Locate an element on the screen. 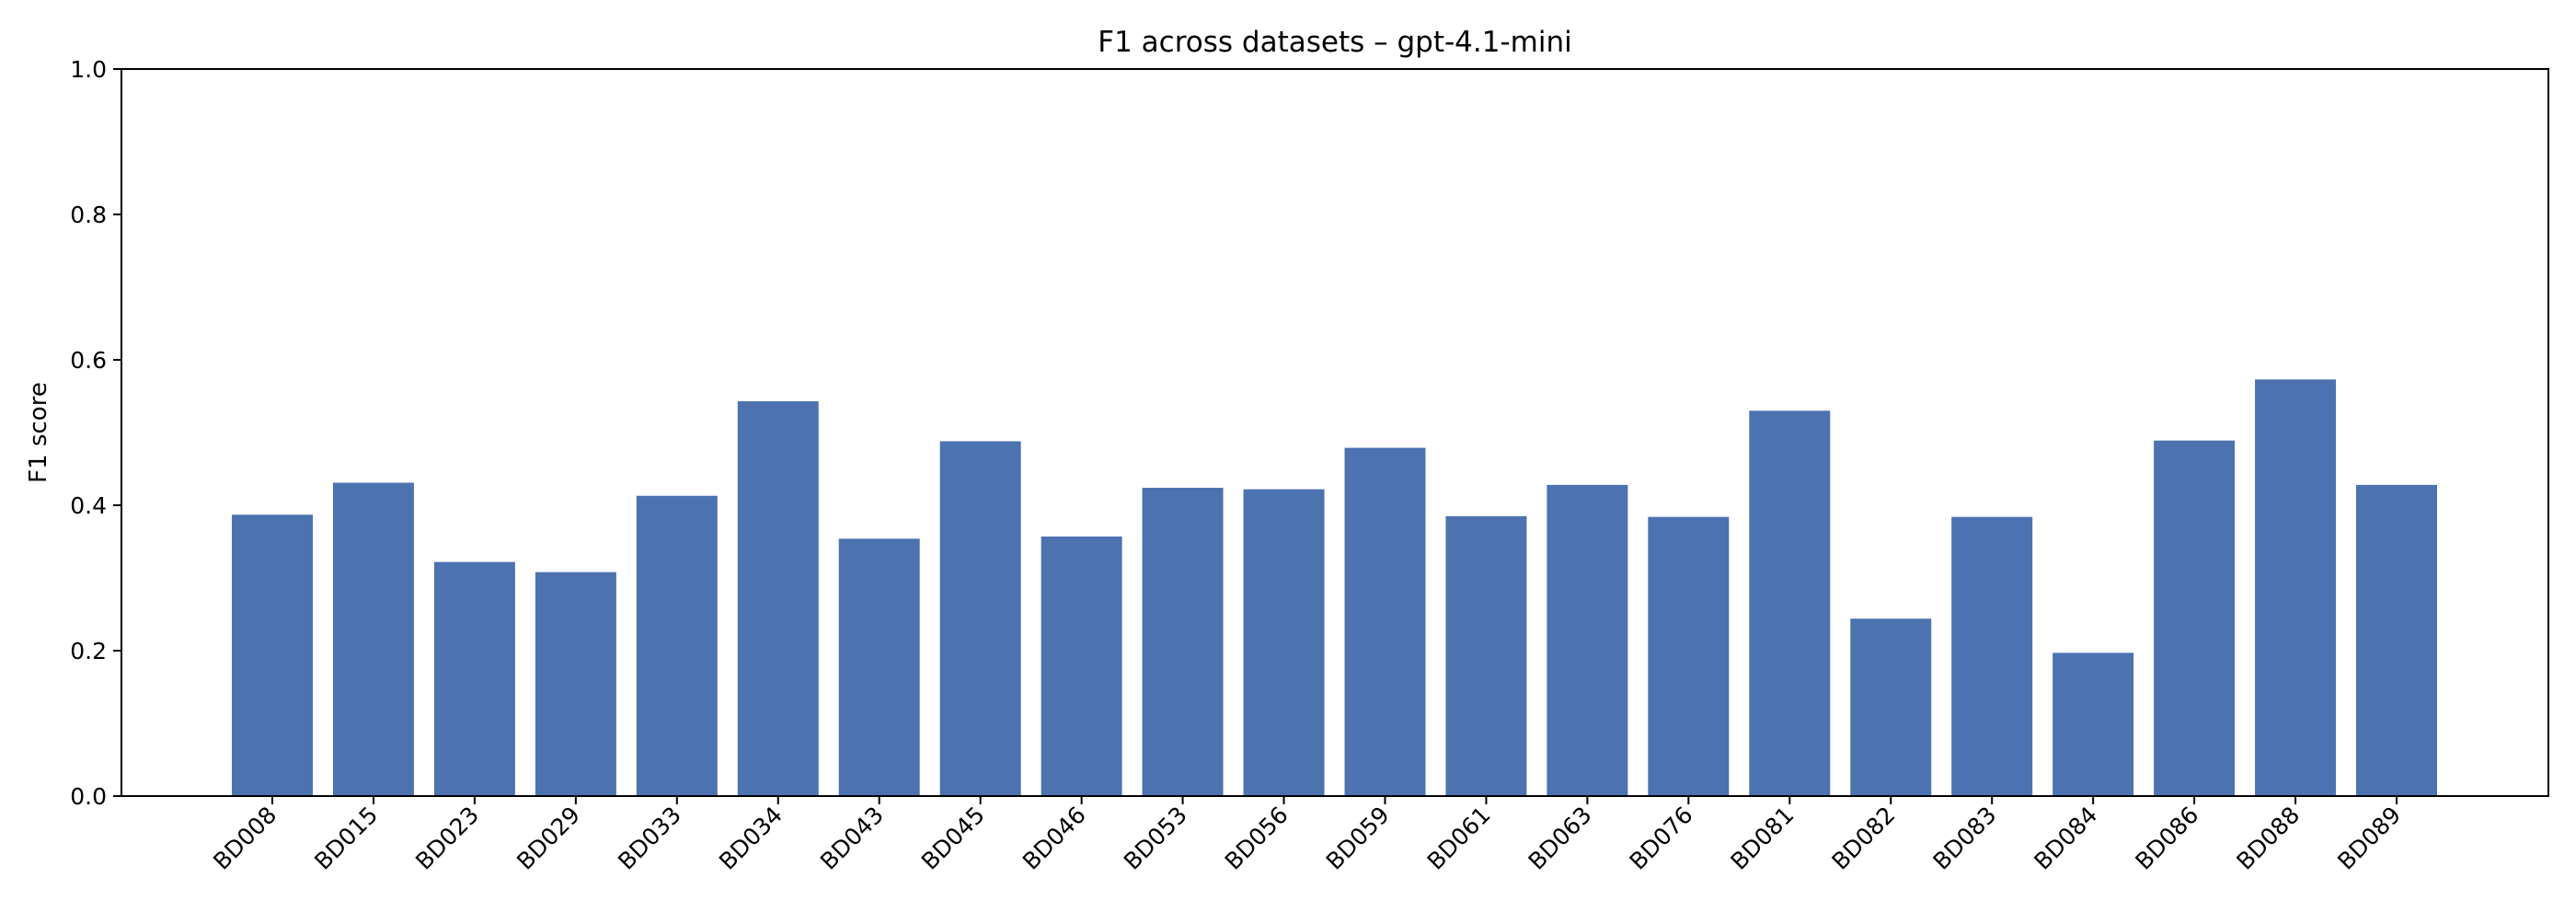  y-tick-label: 1.0 is located at coordinates (88, 69).